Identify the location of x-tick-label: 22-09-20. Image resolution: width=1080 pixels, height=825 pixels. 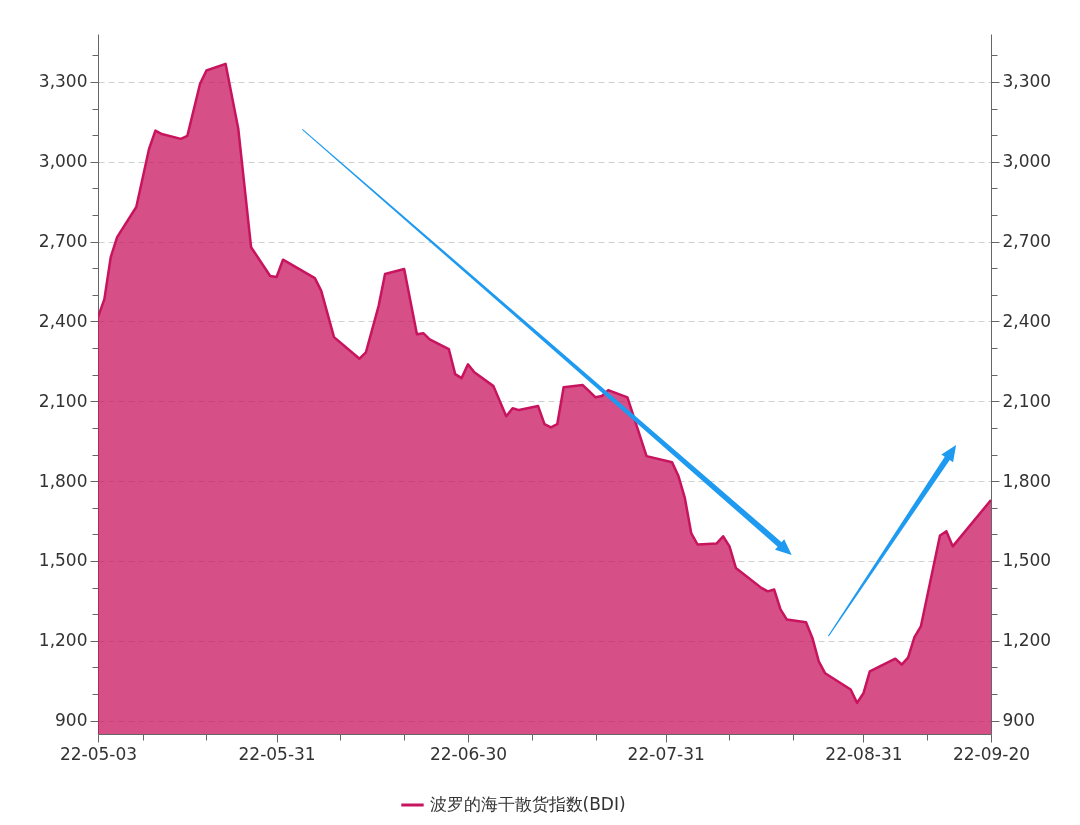
(991, 753).